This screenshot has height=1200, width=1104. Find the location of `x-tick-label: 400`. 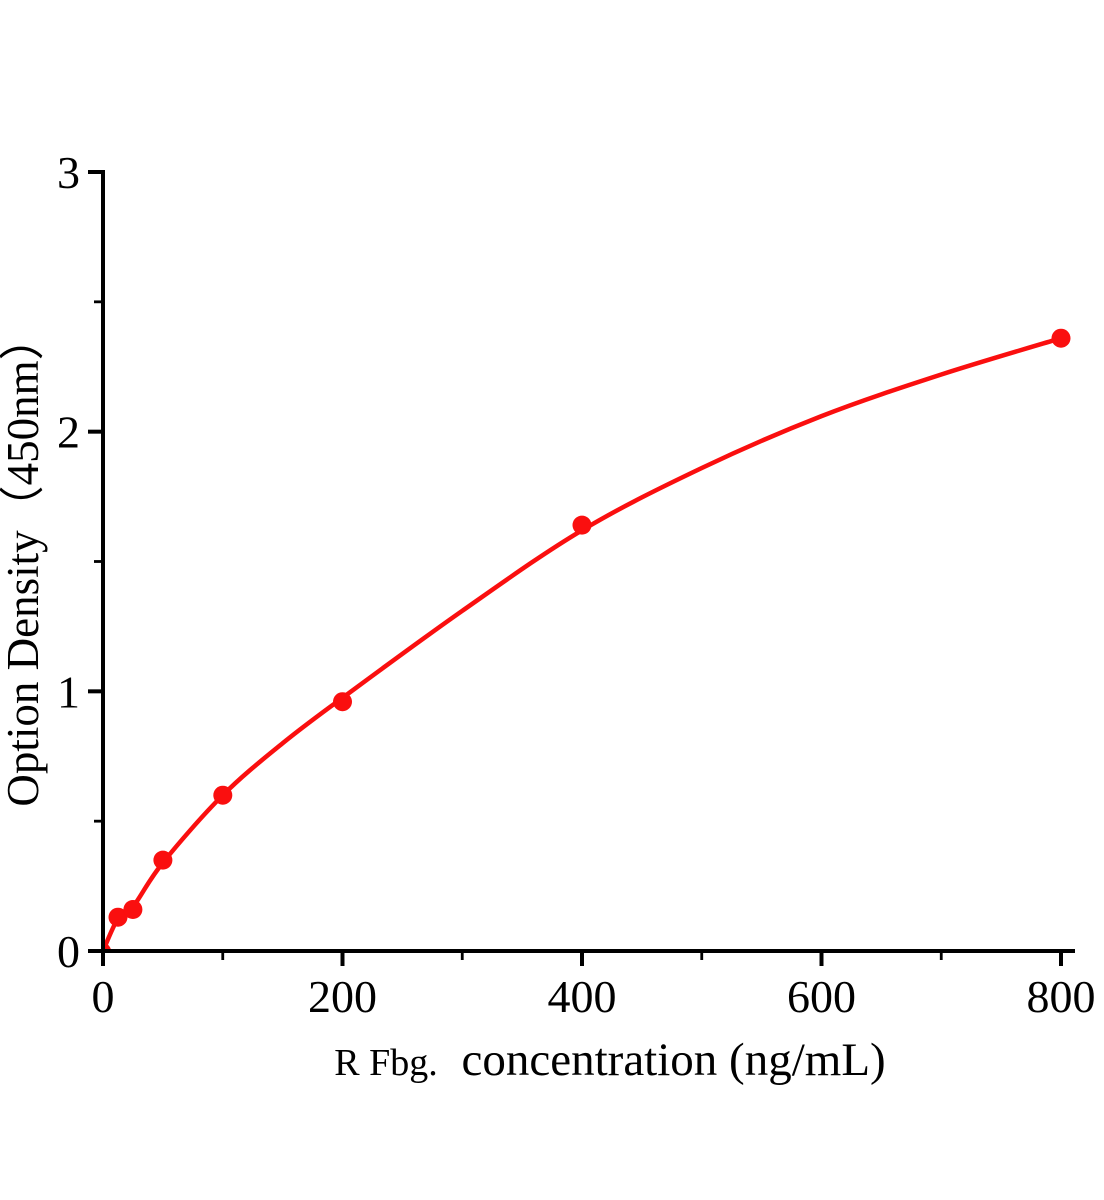

x-tick-label: 400 is located at coordinates (582, 996).